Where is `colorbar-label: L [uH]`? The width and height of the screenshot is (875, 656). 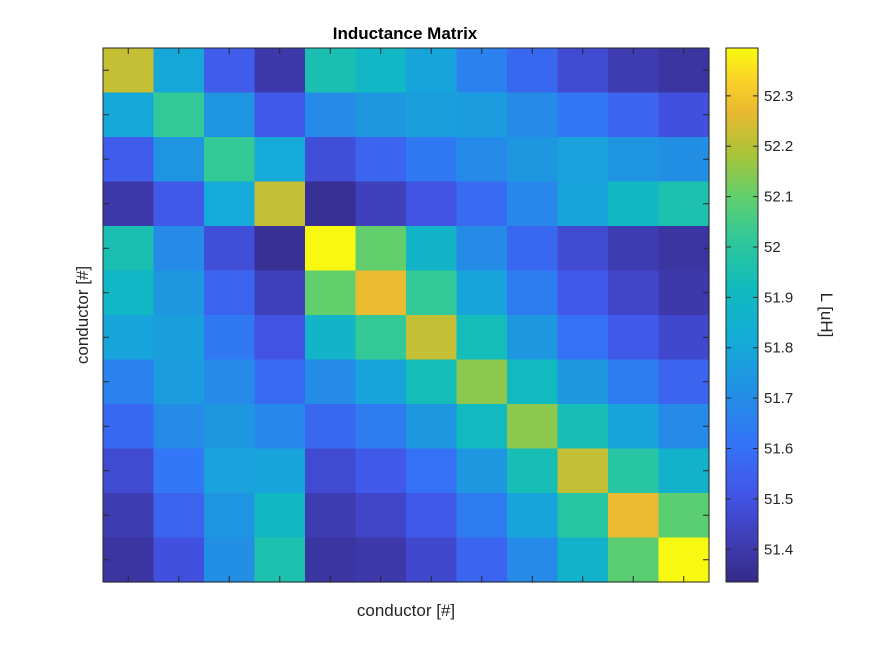
colorbar-label: L [uH] is located at coordinates (826, 315).